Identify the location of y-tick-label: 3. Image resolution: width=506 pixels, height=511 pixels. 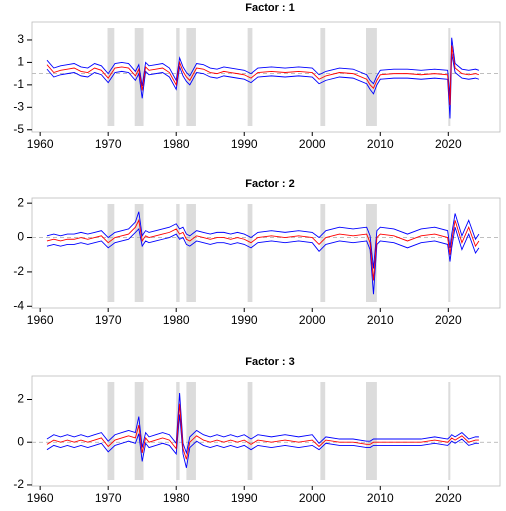
(20, 39).